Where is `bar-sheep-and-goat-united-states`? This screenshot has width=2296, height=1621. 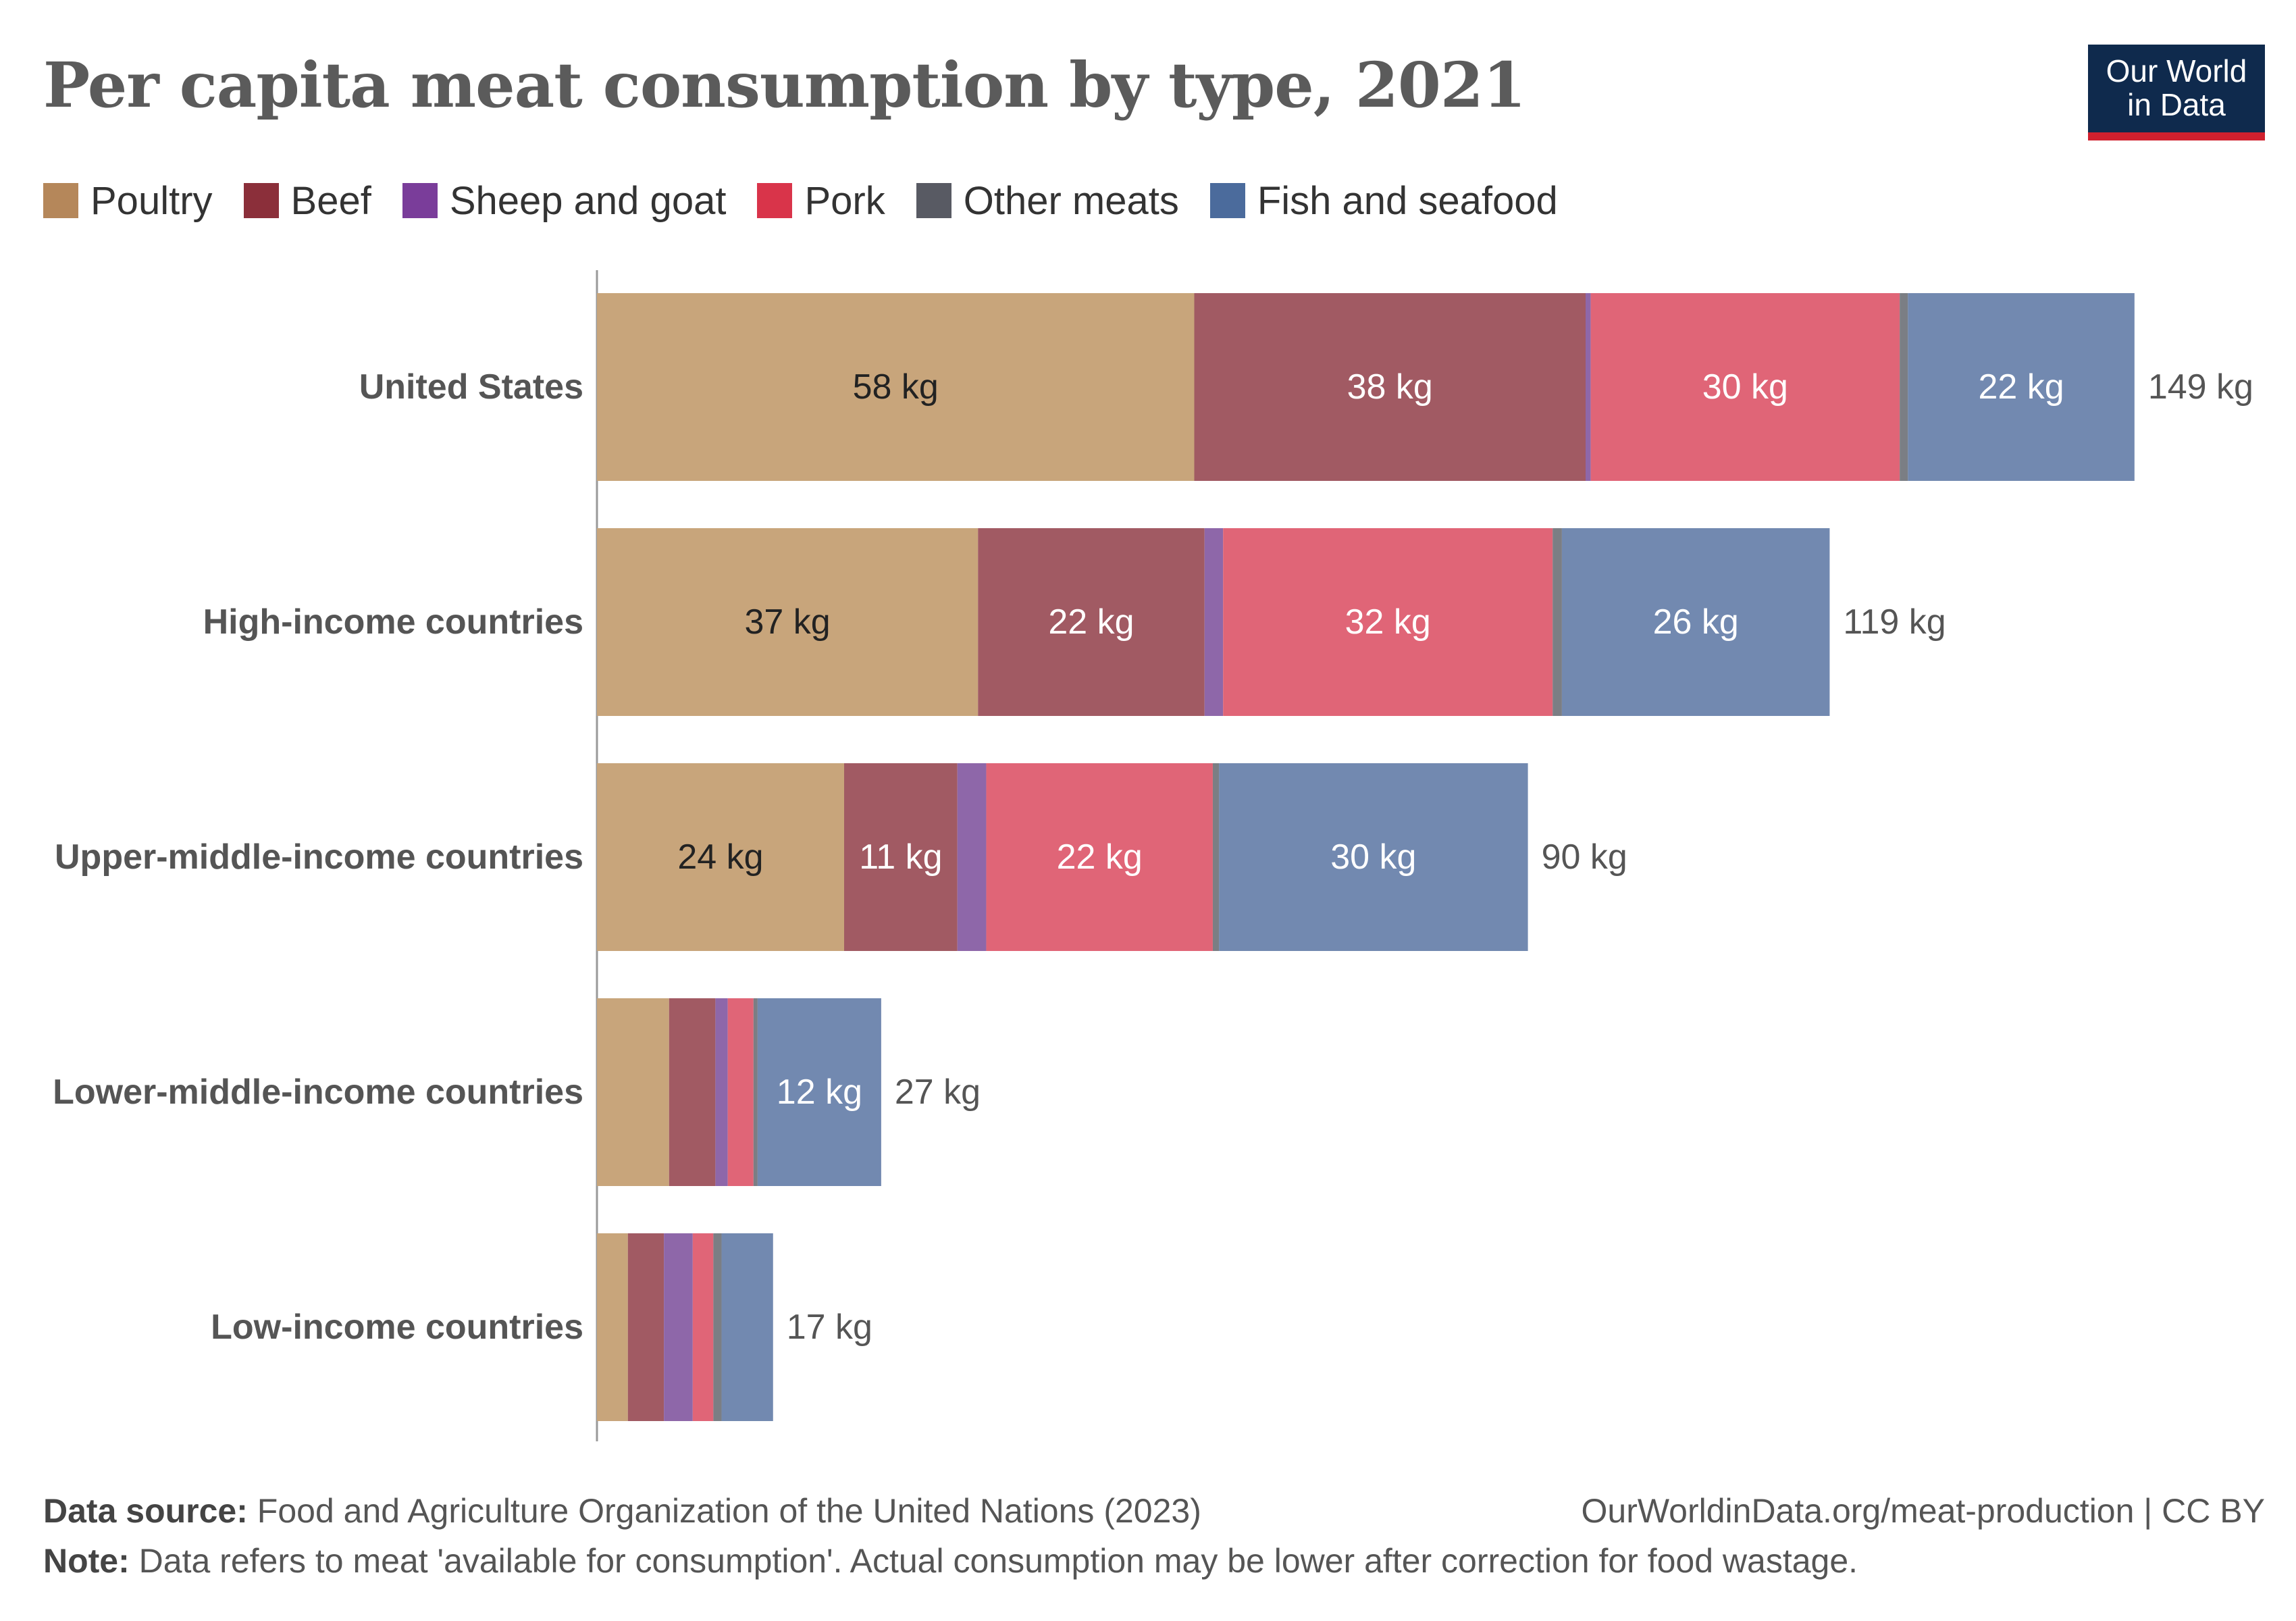
bar-sheep-and-goat-united-states is located at coordinates (1588, 387).